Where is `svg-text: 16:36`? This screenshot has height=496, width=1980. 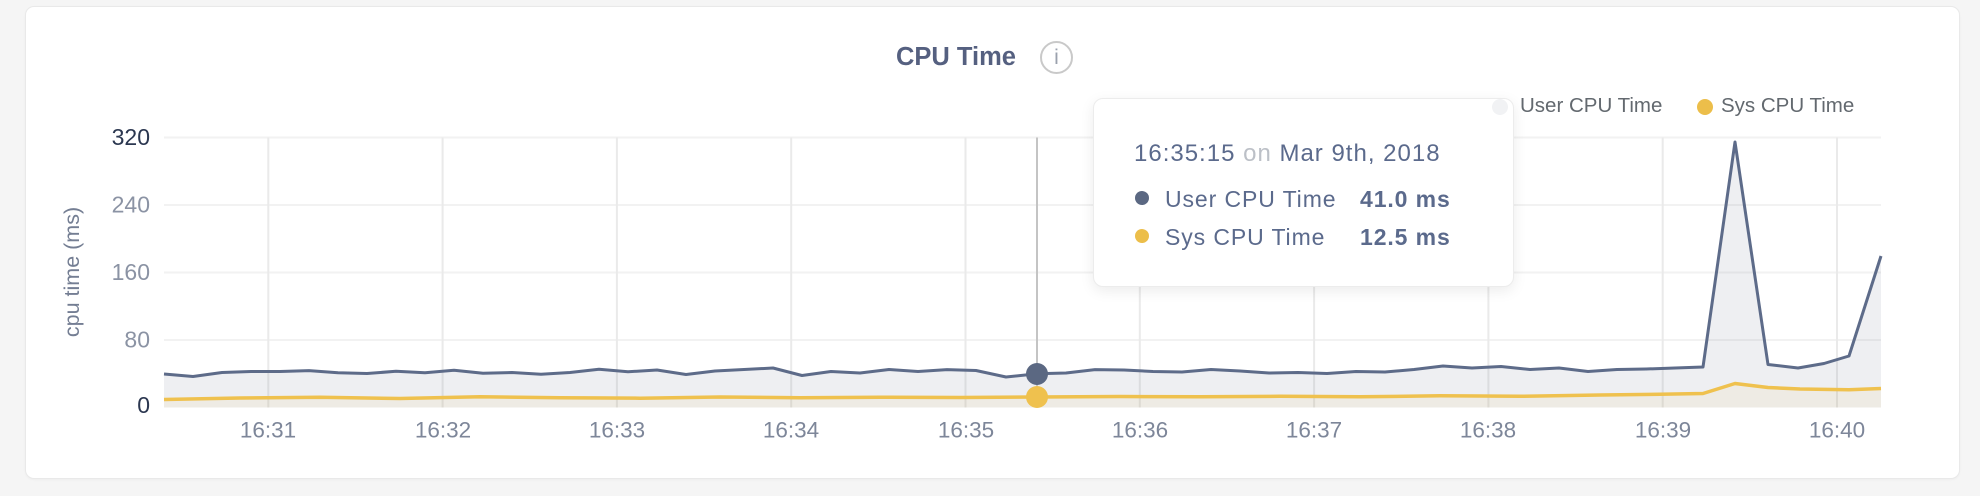 svg-text: 16:36 is located at coordinates (1140, 430).